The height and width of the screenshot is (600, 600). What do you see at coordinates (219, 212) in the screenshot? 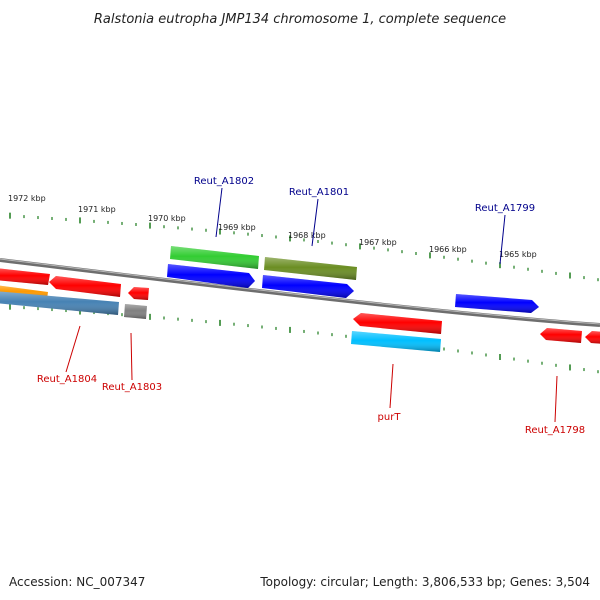
I see `leader-reut-a1802` at bounding box center [219, 212].